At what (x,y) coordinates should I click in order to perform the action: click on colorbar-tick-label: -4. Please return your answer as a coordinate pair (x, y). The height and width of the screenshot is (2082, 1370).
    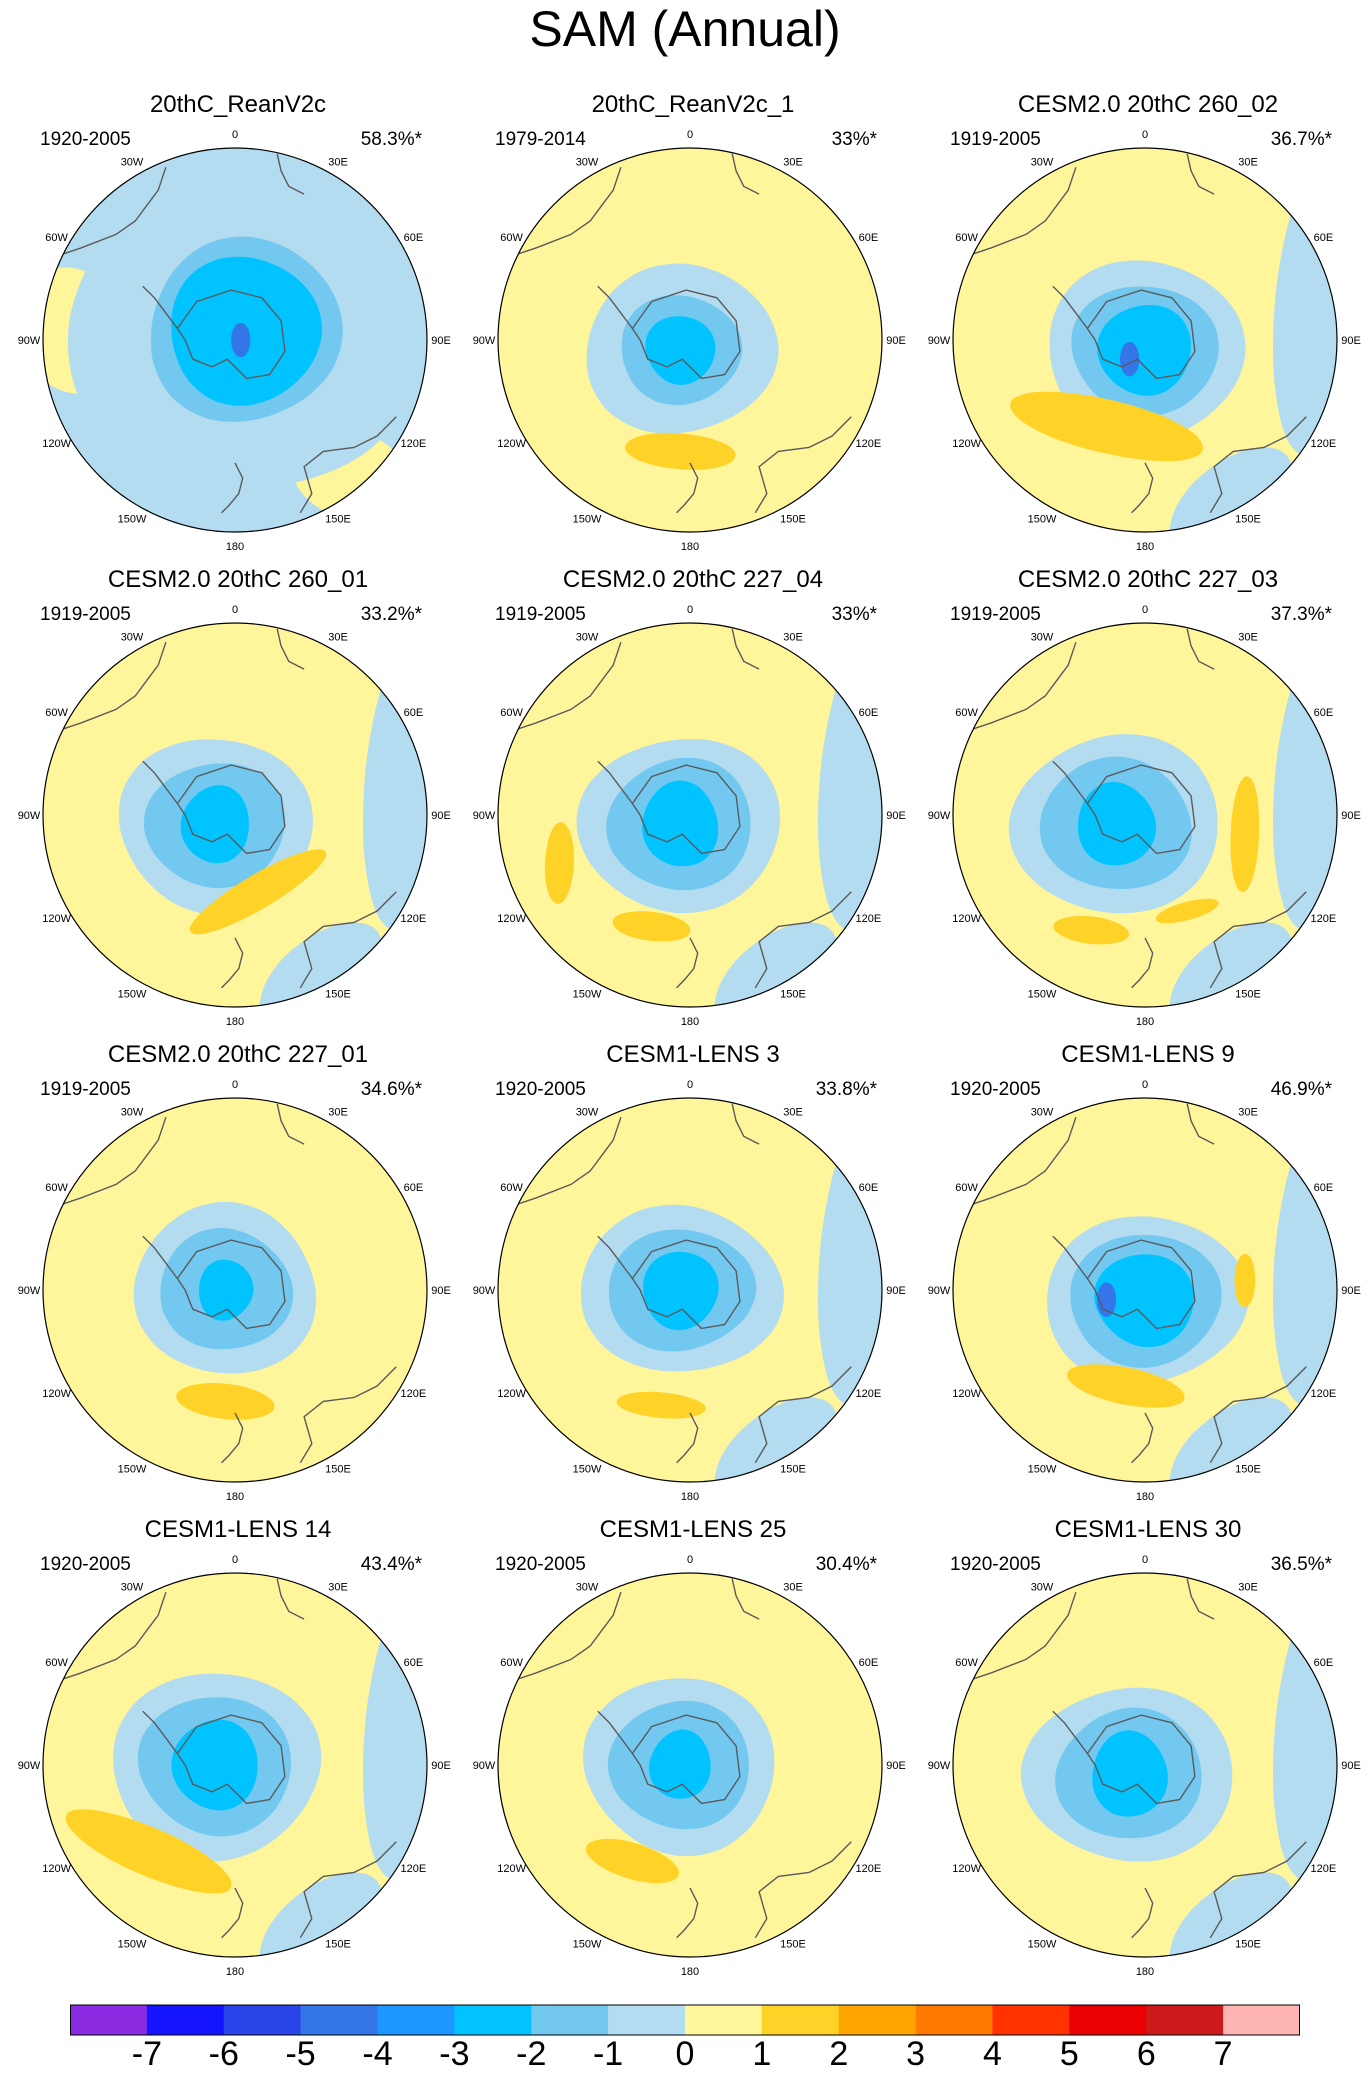
    Looking at the image, I should click on (377, 2054).